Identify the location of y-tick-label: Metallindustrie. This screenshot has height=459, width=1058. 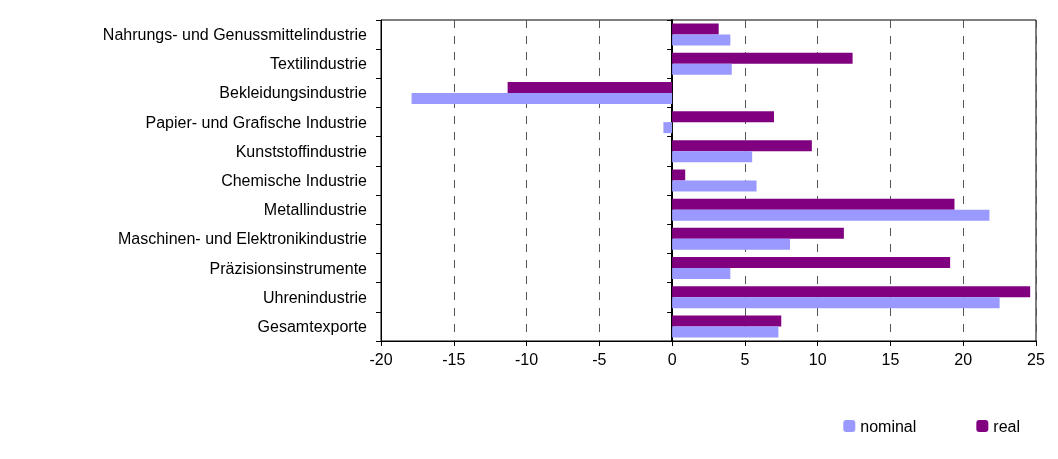
(315, 210).